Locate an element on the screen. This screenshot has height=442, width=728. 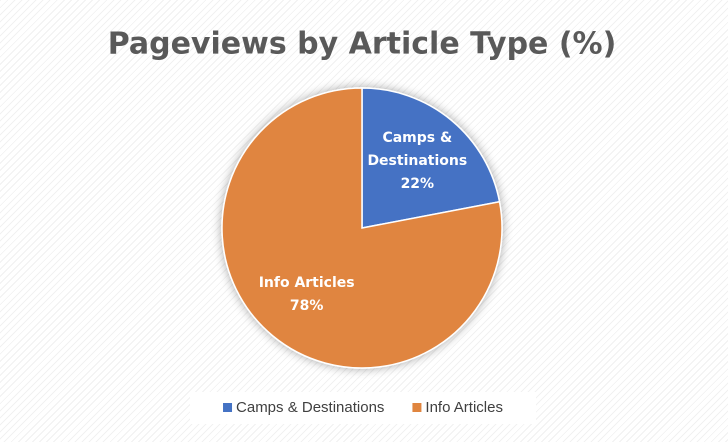
data-label-text: Camps & Destinations 22% is located at coordinates (417, 161).